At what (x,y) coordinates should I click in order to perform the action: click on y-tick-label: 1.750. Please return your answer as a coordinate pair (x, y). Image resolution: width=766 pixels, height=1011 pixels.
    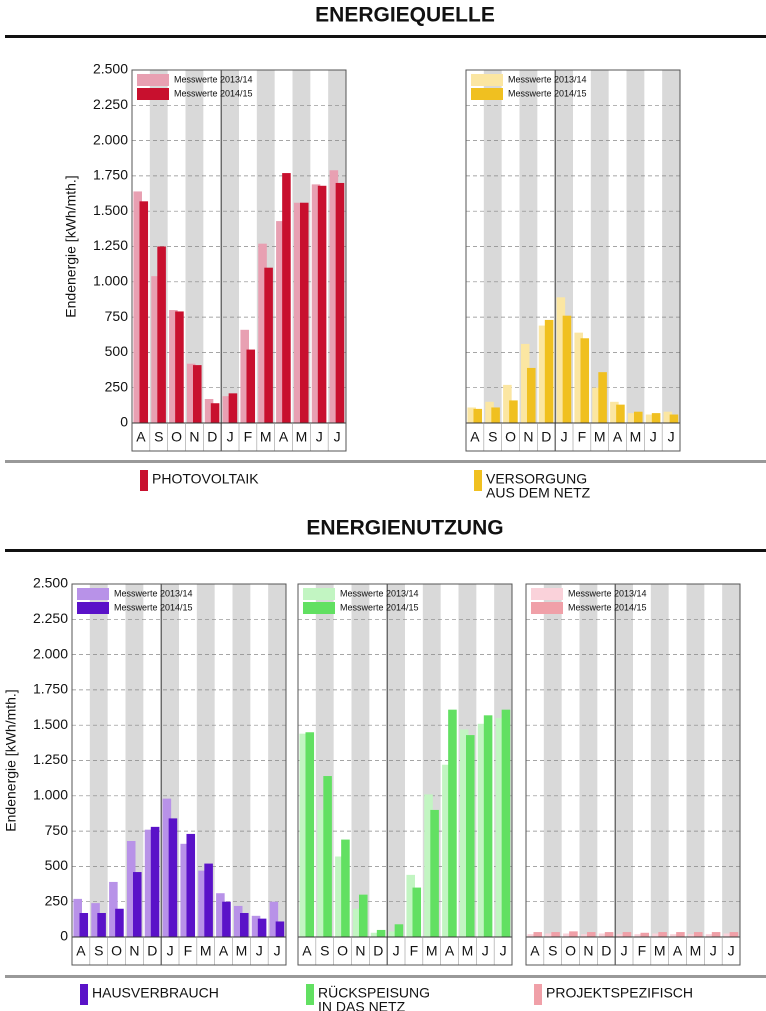
    Looking at the image, I should click on (110, 175).